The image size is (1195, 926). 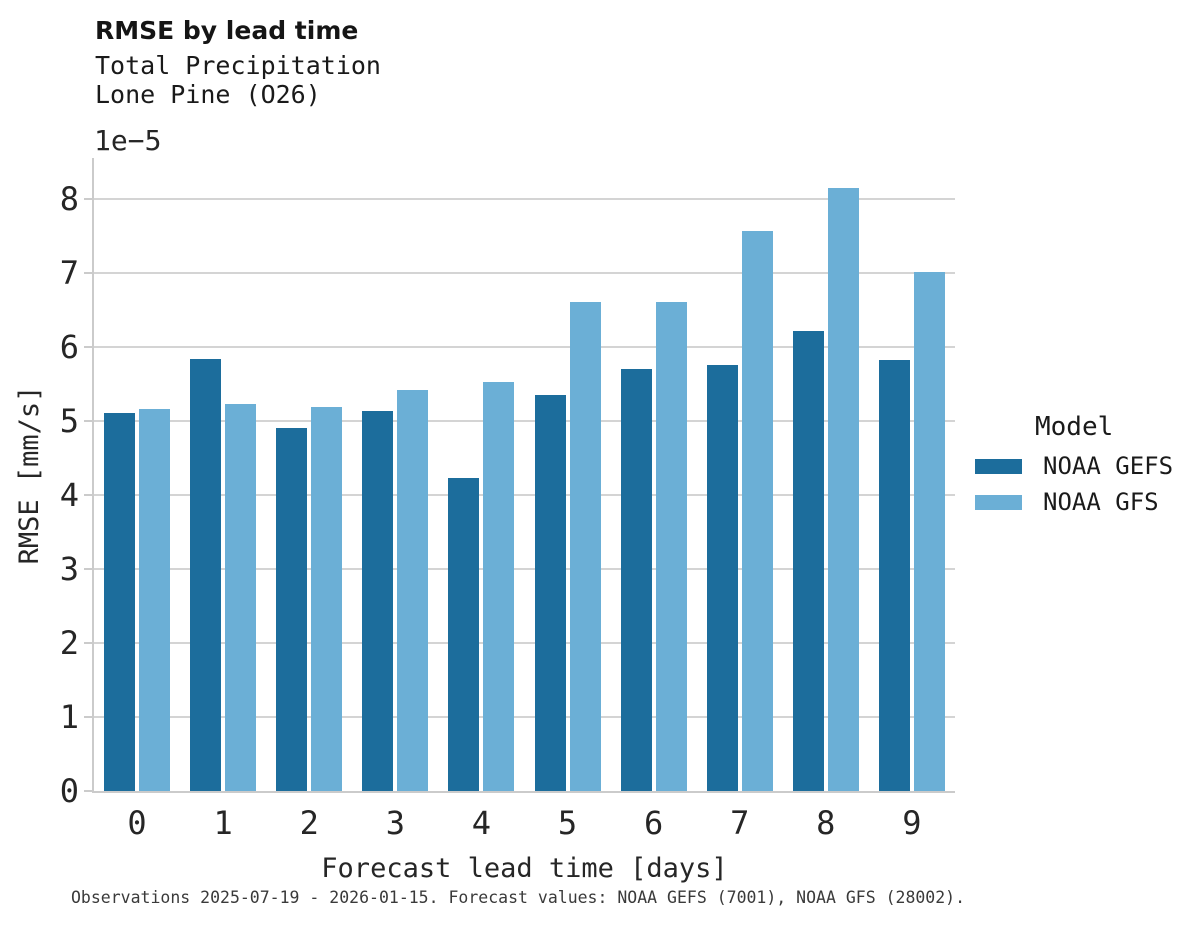 What do you see at coordinates (912, 823) in the screenshot?
I see `x-tick-label: 9` at bounding box center [912, 823].